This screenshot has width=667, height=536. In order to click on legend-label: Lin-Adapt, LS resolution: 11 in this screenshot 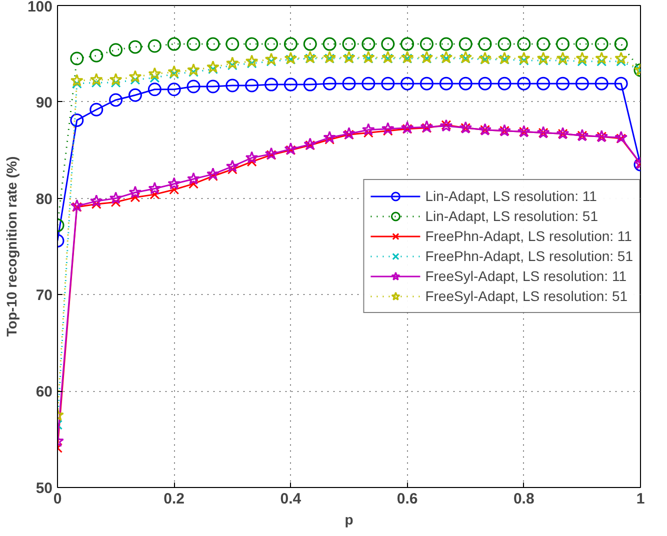, I will do `click(511, 196)`.